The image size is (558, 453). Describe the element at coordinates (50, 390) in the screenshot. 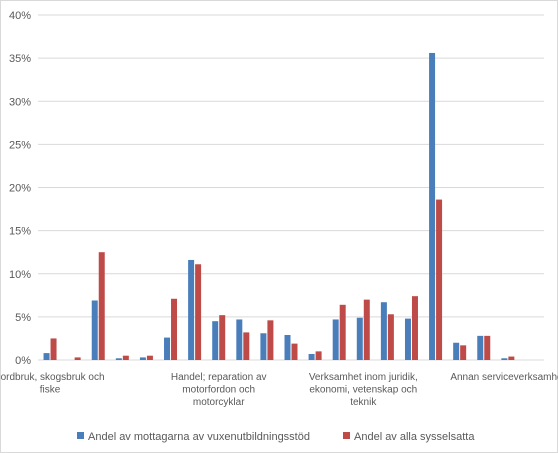

I see `x-category-label: fiske` at that location.